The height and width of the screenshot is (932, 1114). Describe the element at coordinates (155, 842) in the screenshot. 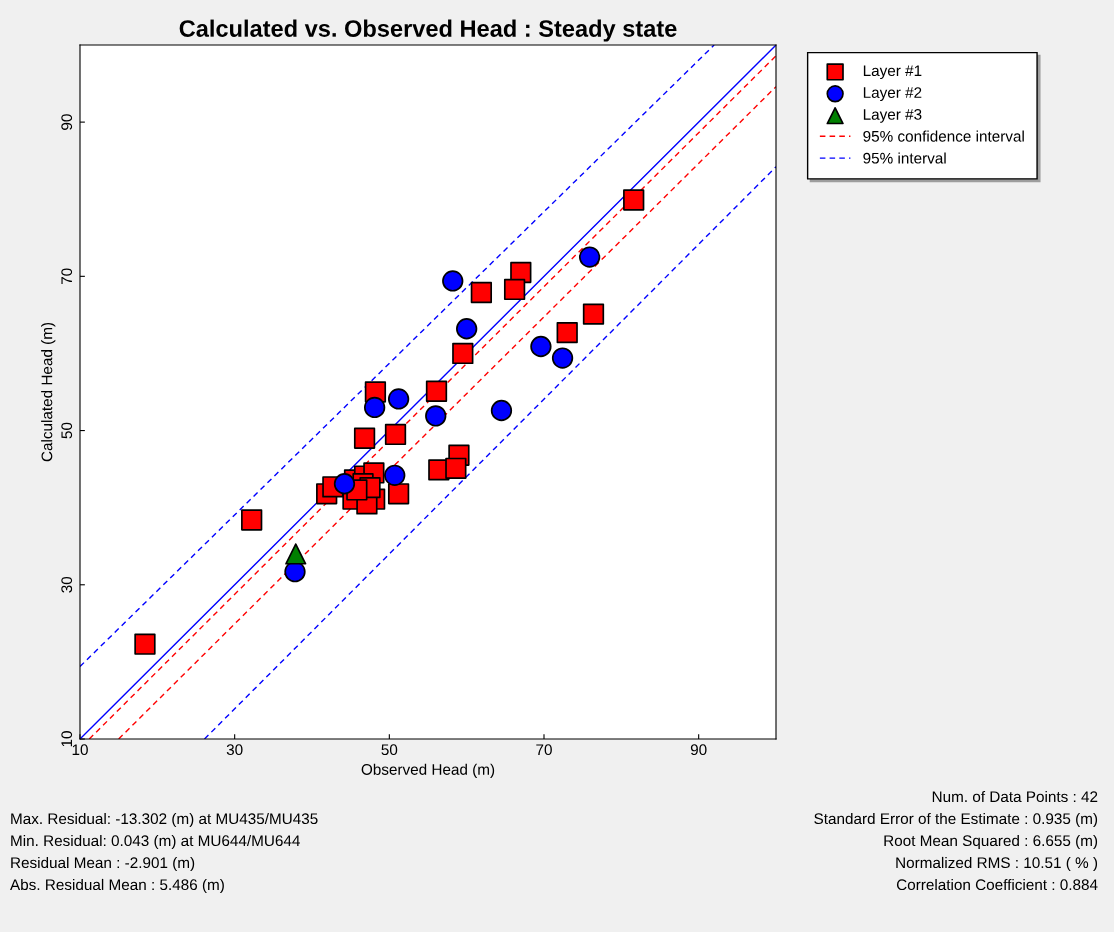

I see `text: Min. Residual: 0.043 (m) at MU644/MU644` at that location.